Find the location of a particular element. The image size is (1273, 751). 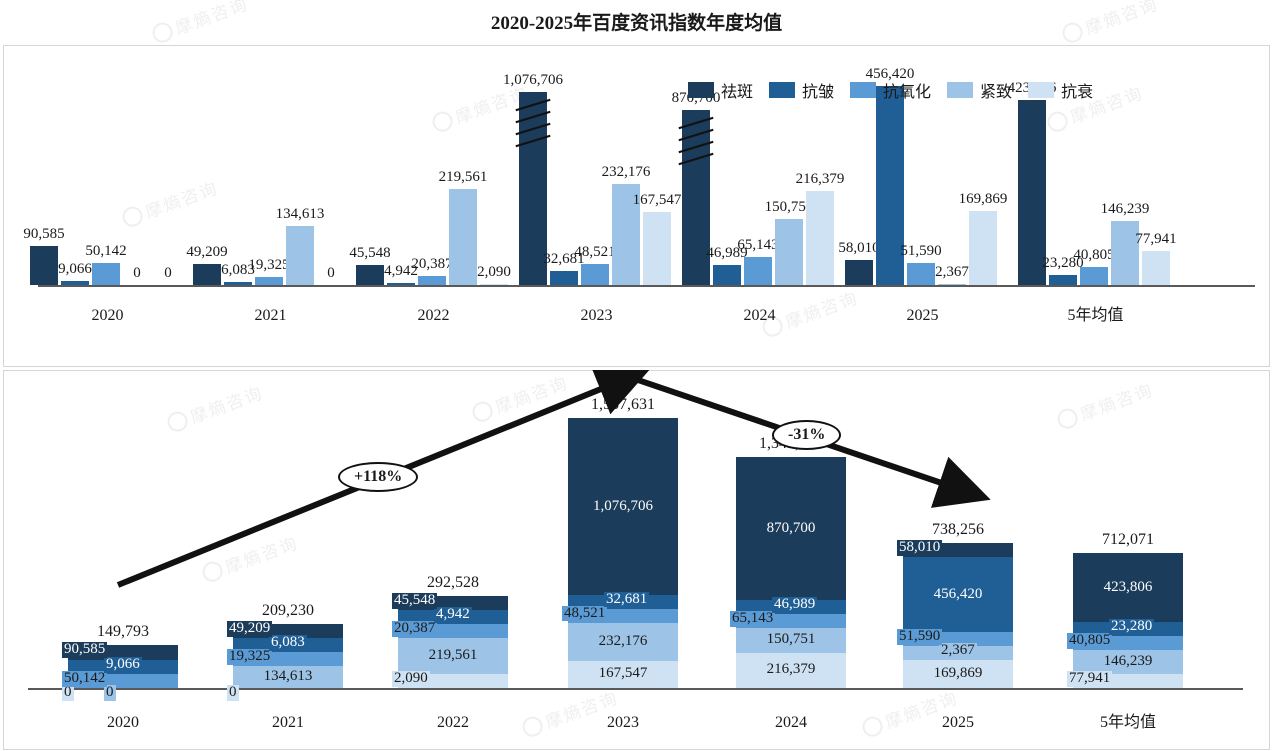

stacked-bar: 58,010 456,420 51,590 2,367 169,869 is located at coordinates (955, 614).